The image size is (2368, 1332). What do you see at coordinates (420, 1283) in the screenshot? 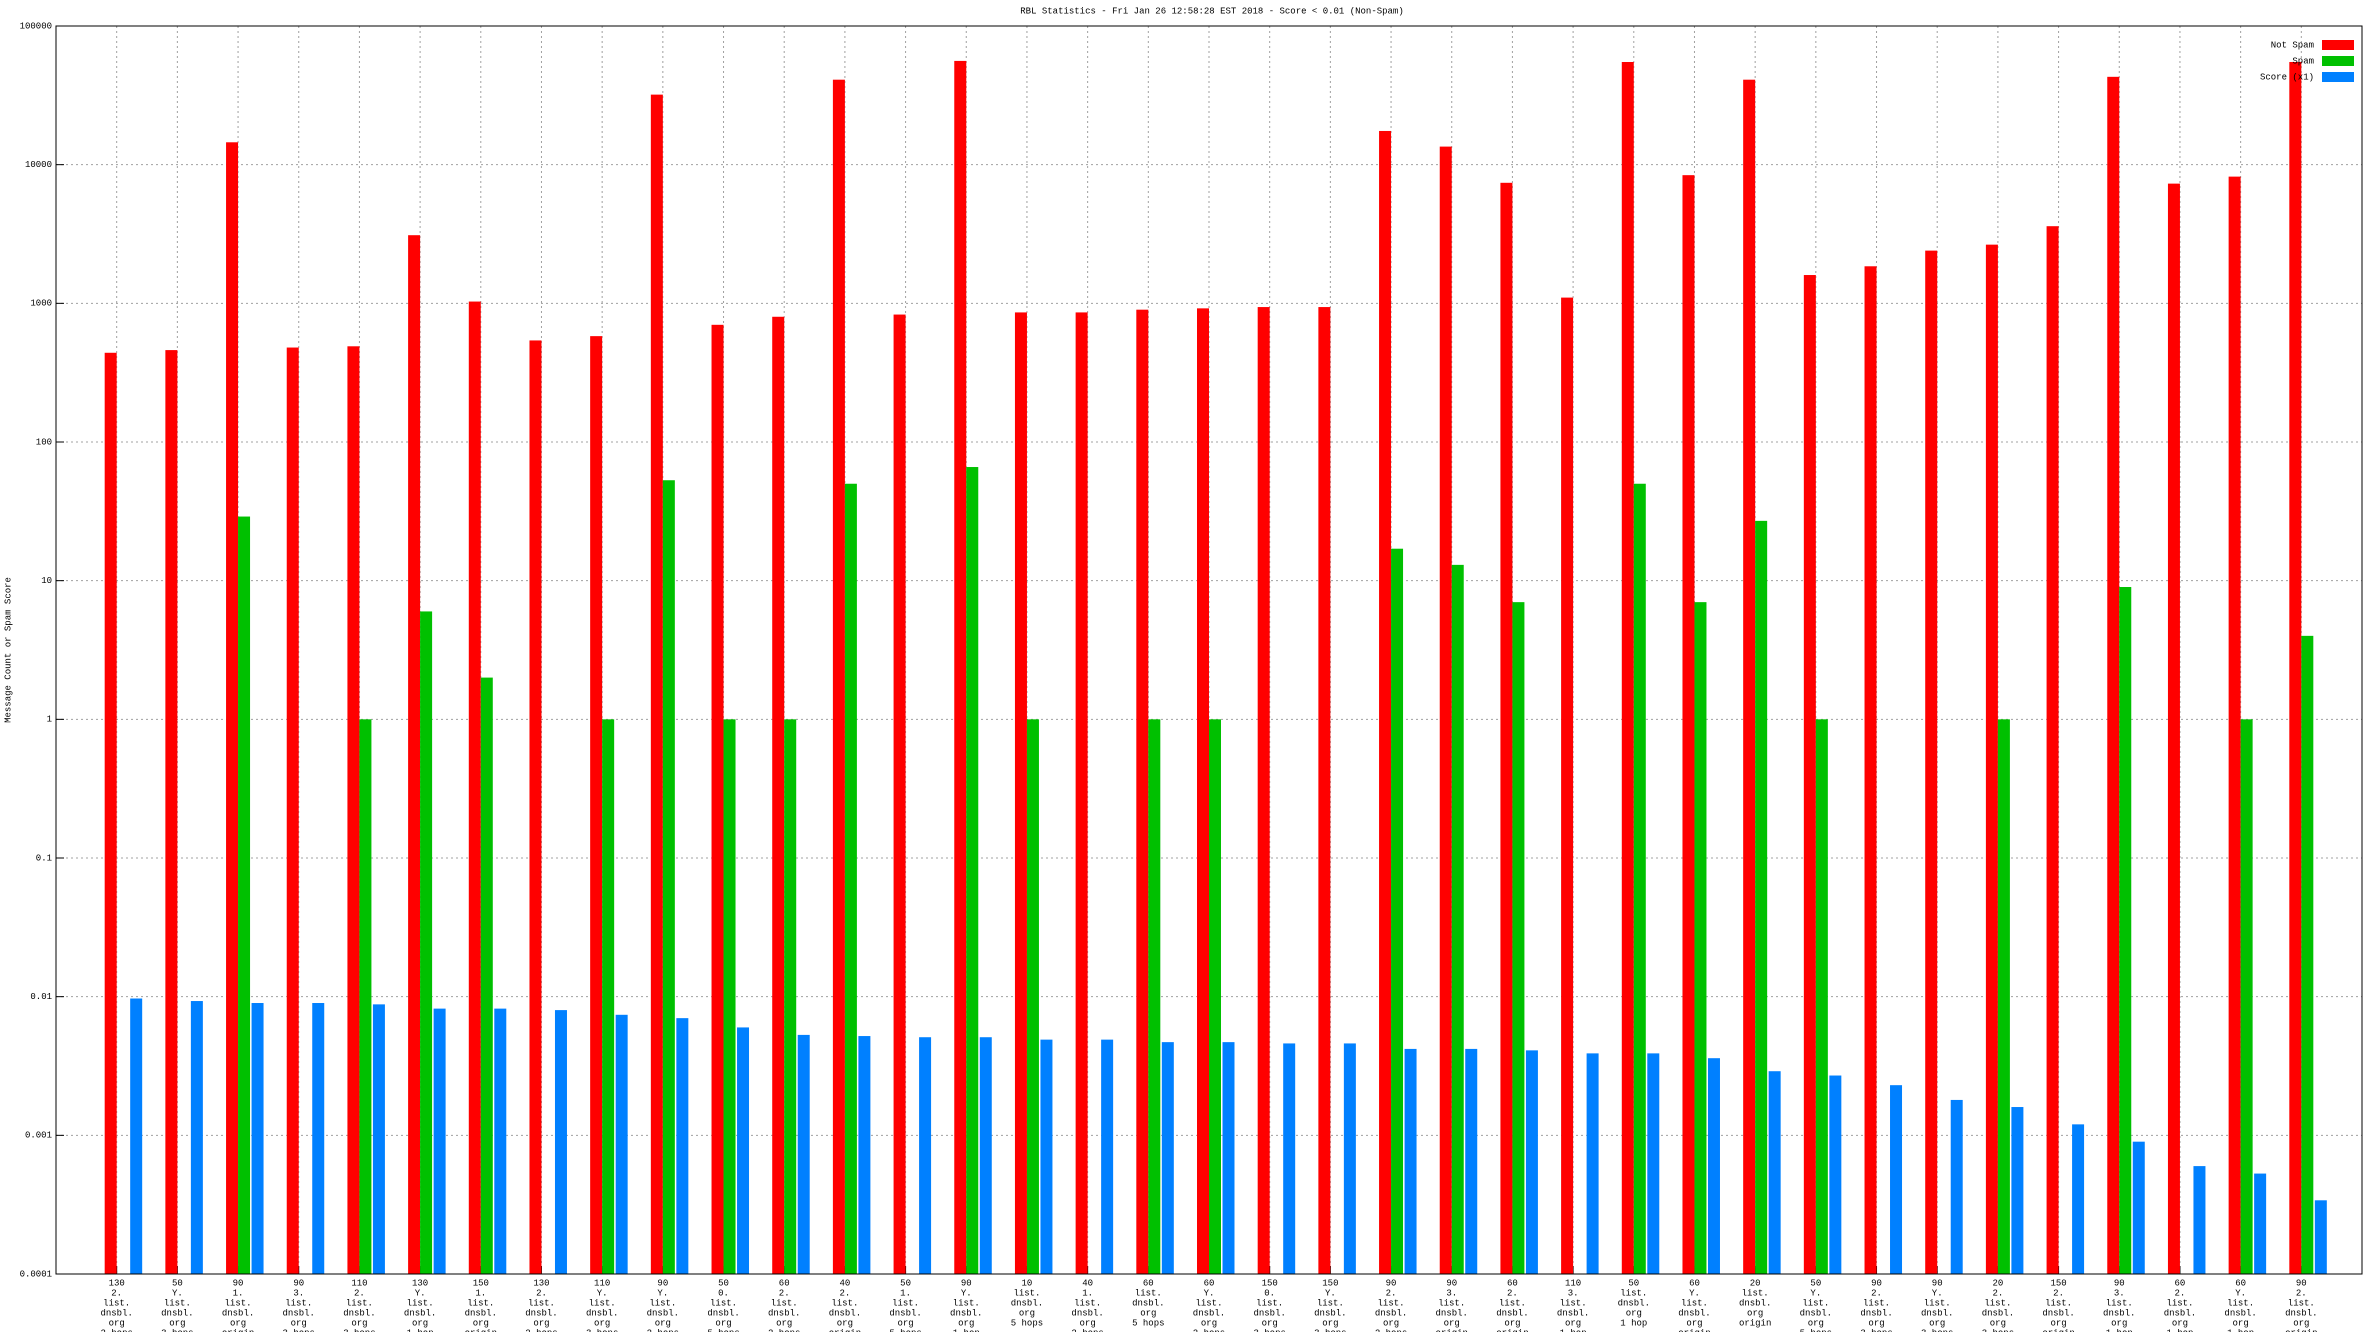
I see `x-tick-label: 130` at bounding box center [420, 1283].